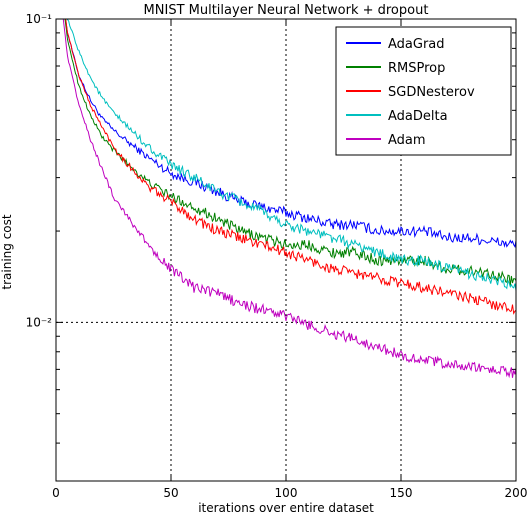 The image size is (530, 518). Describe the element at coordinates (286, 508) in the screenshot. I see `x-axis-title: iterations over entire dataset` at that location.